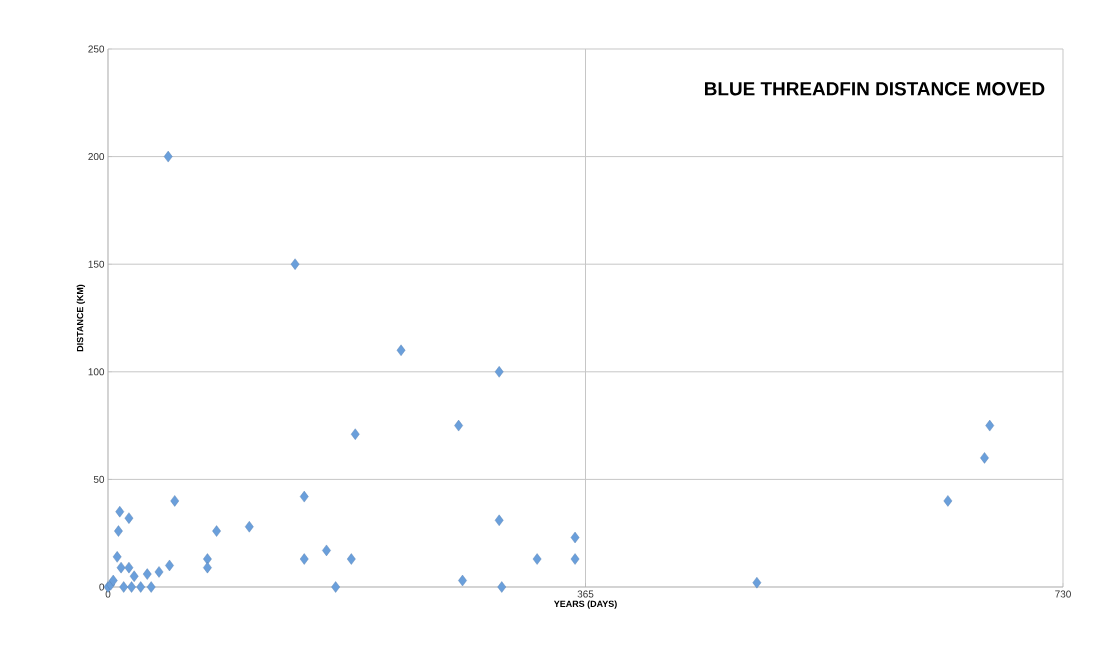 The width and height of the screenshot is (1093, 660). I want to click on y-axis-title: DISTANCE (KM), so click(81, 318).